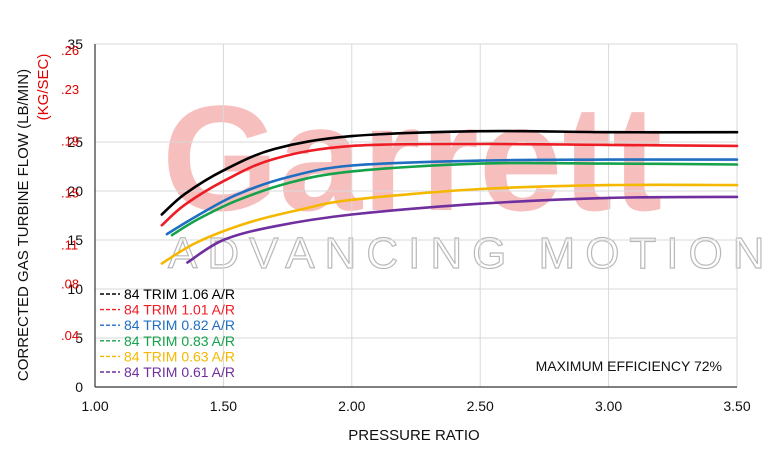 The image size is (770, 450). What do you see at coordinates (69, 244) in the screenshot?
I see `y-secondary-tick-label: .11` at bounding box center [69, 244].